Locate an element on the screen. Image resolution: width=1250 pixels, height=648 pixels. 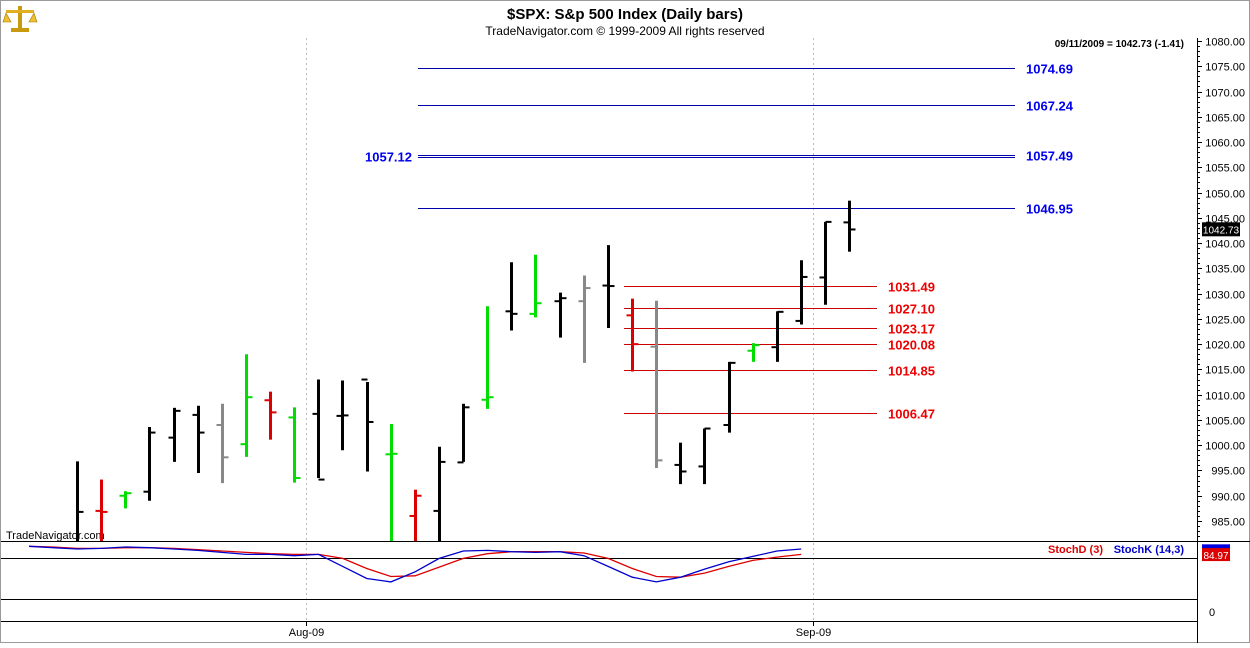
y-tick-label: 990.00 is located at coordinates (1228, 498).